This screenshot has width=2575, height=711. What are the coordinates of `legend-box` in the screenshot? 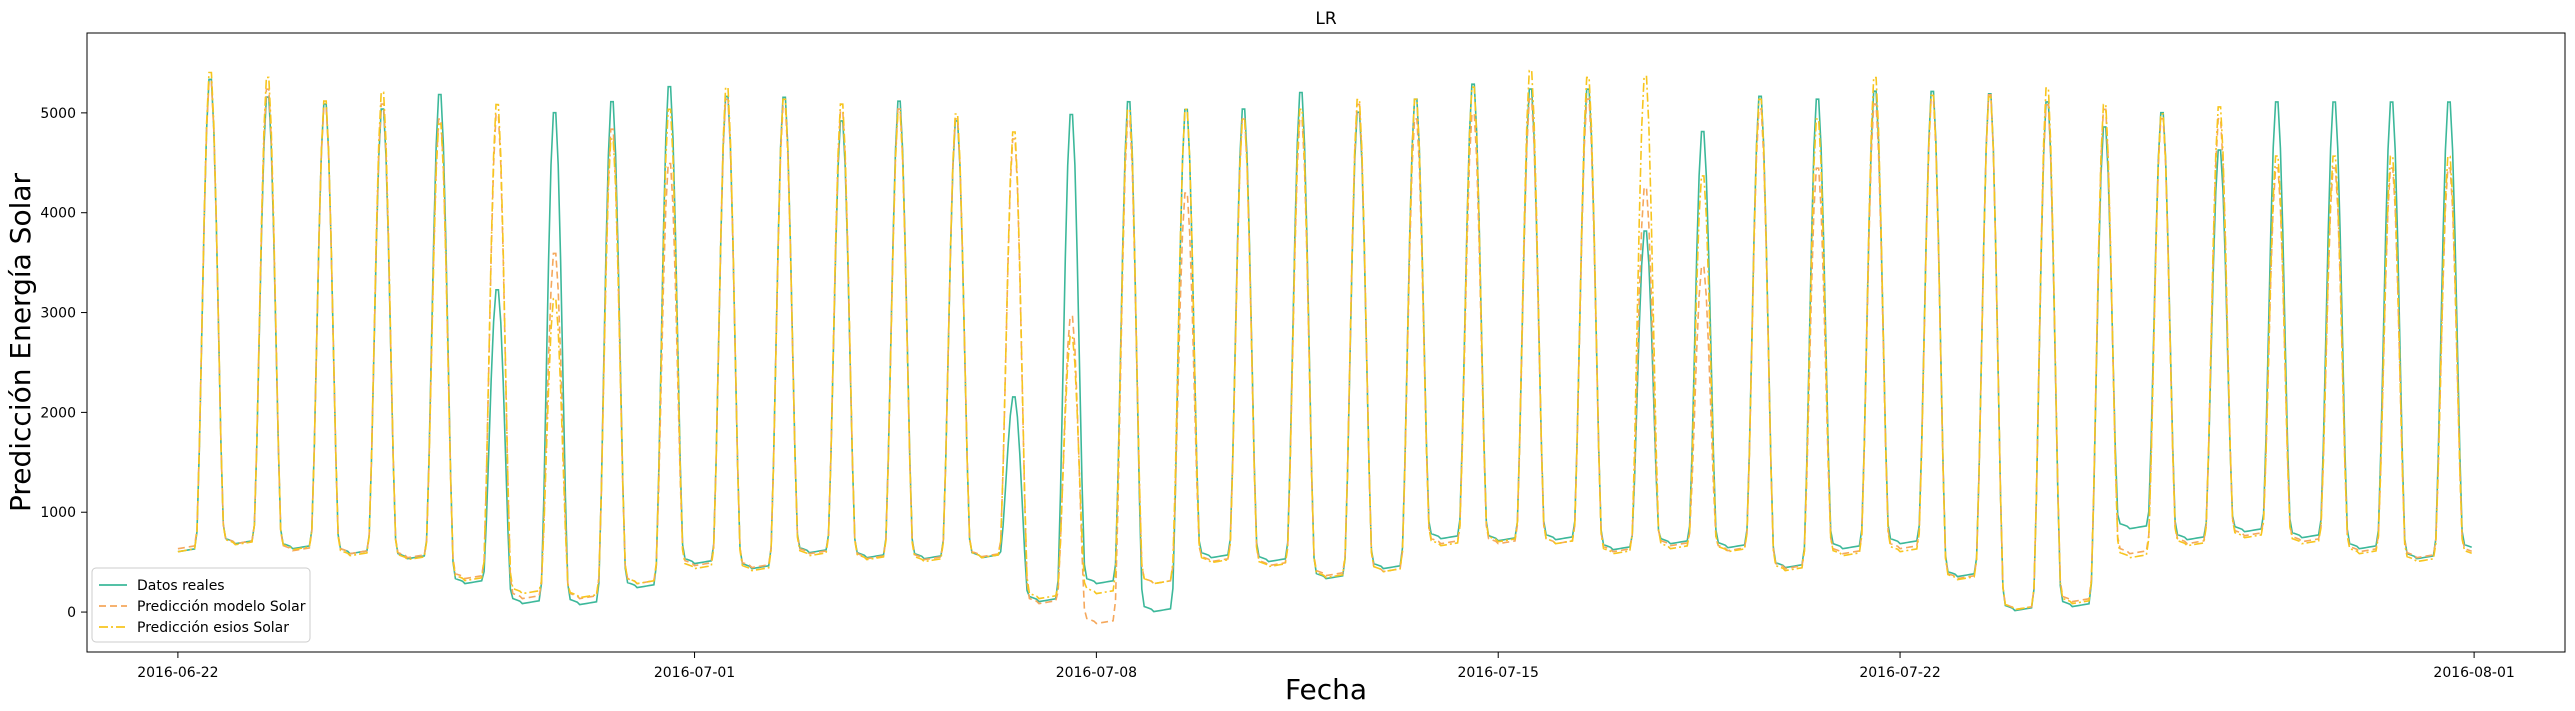 It's located at (201, 605).